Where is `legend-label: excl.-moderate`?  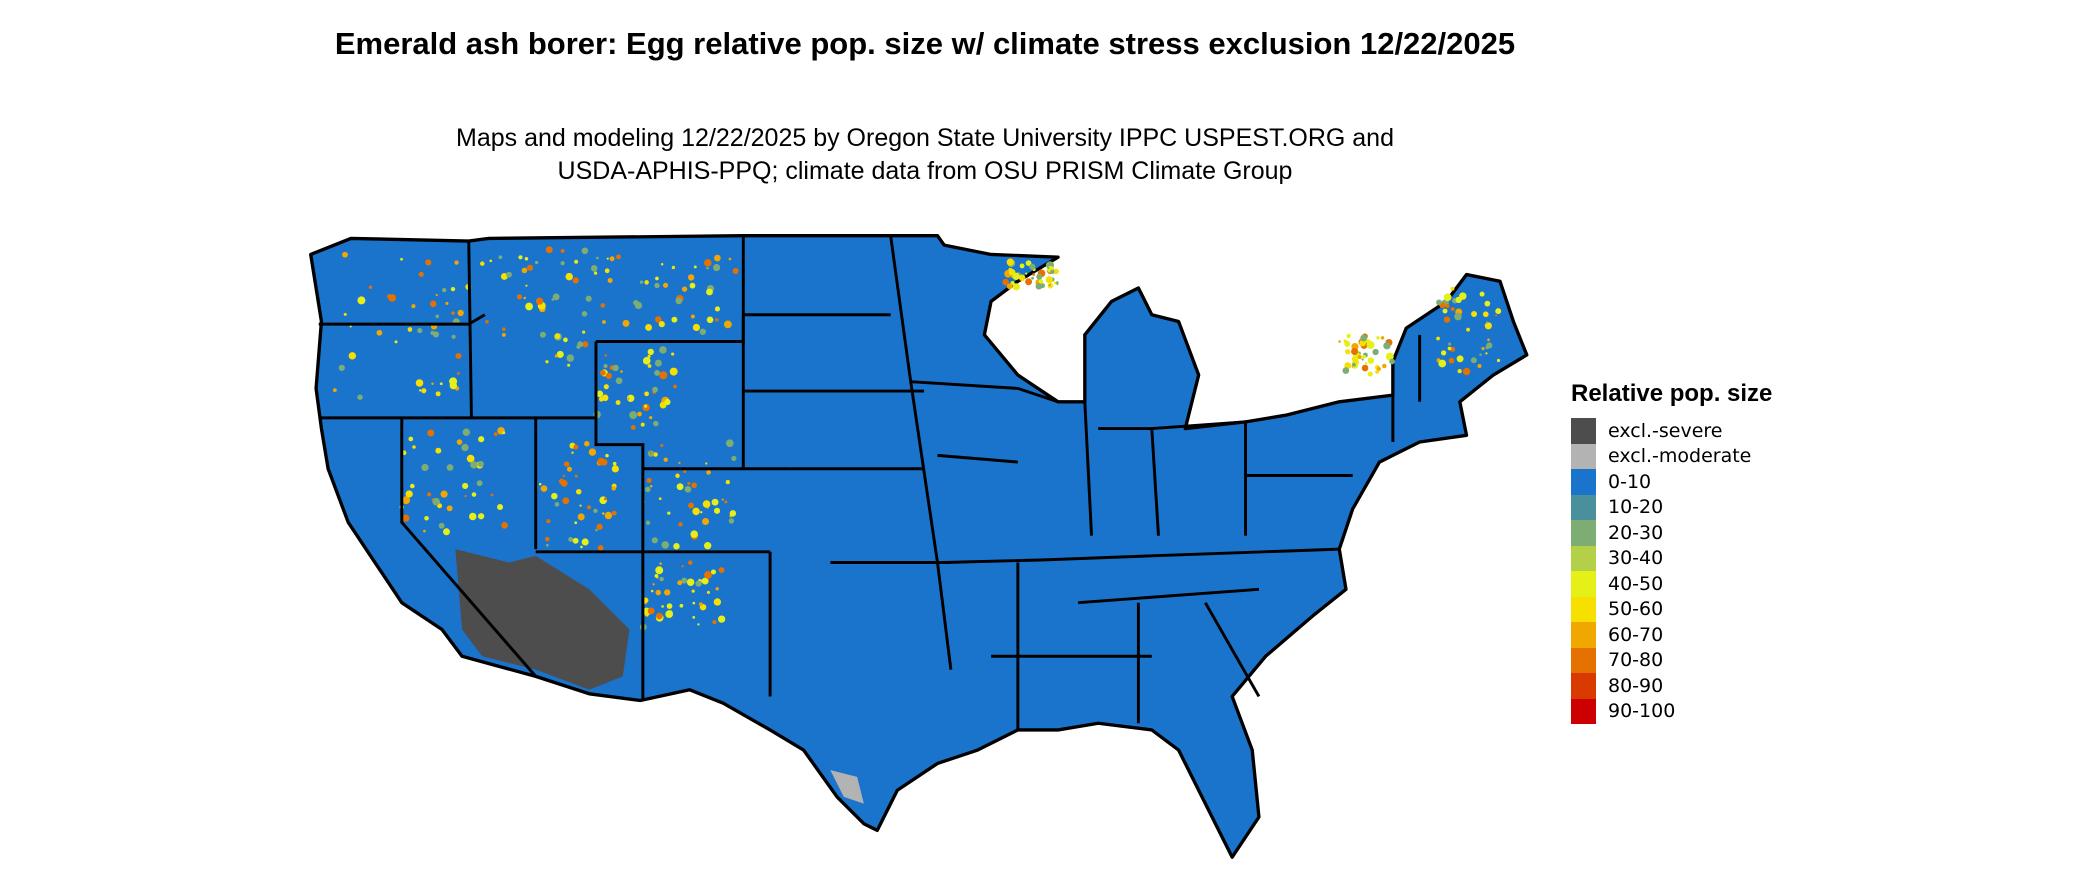
legend-label: excl.-moderate is located at coordinates (1680, 456).